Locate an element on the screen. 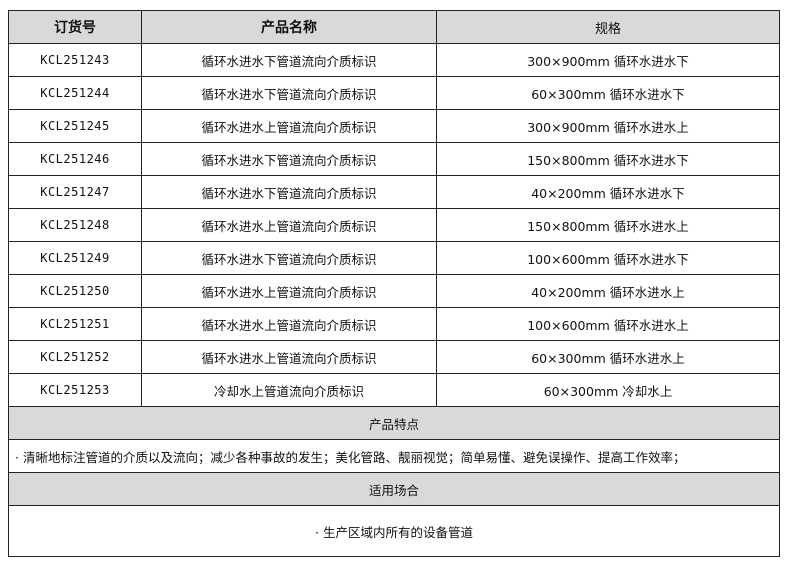 This screenshot has width=800, height=568. spec-cell: 300×900mm 循环水进水上 is located at coordinates (608, 126).